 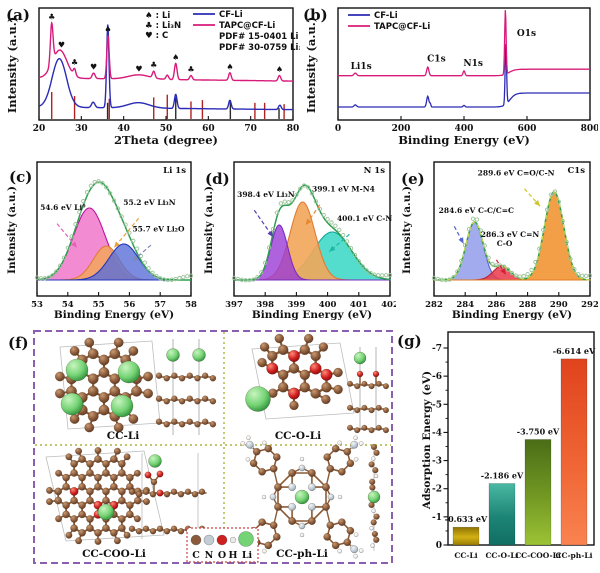 What do you see at coordinates (343, 188) in the screenshot?
I see `annotation-text: 399.1 eV M-N4` at bounding box center [343, 188].